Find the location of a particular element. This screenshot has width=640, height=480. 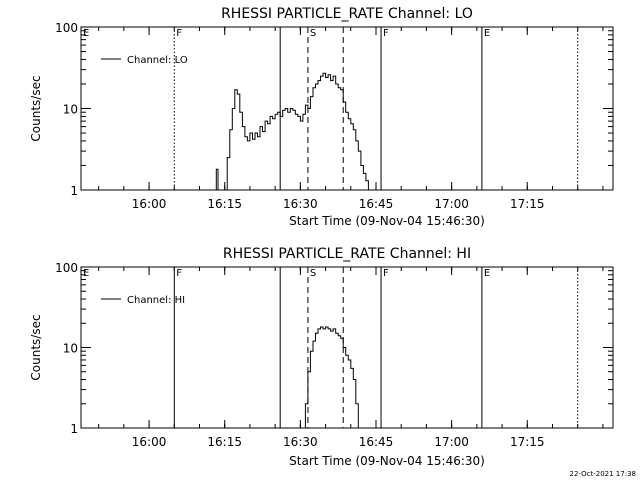

footer-stamp: 22-Oct-2021 17:38 is located at coordinates (603, 474).